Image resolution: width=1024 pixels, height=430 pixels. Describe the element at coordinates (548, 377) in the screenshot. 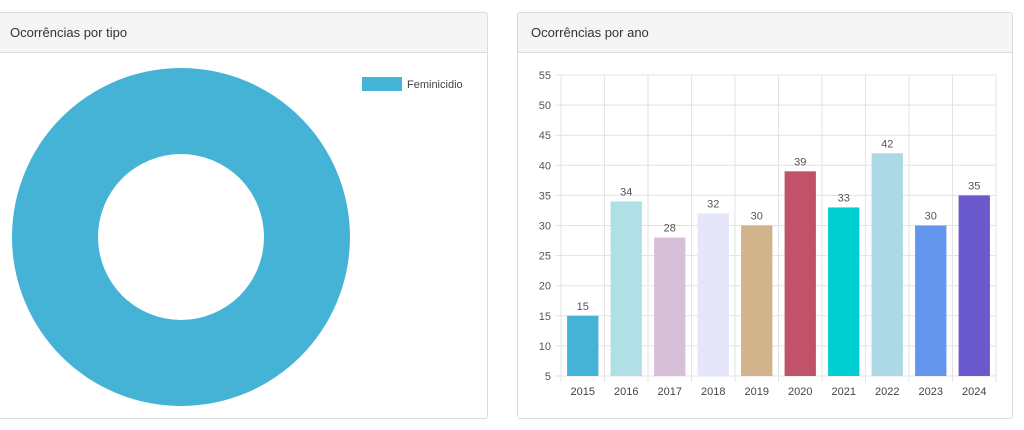

I see `y-tick-label: 5` at that location.